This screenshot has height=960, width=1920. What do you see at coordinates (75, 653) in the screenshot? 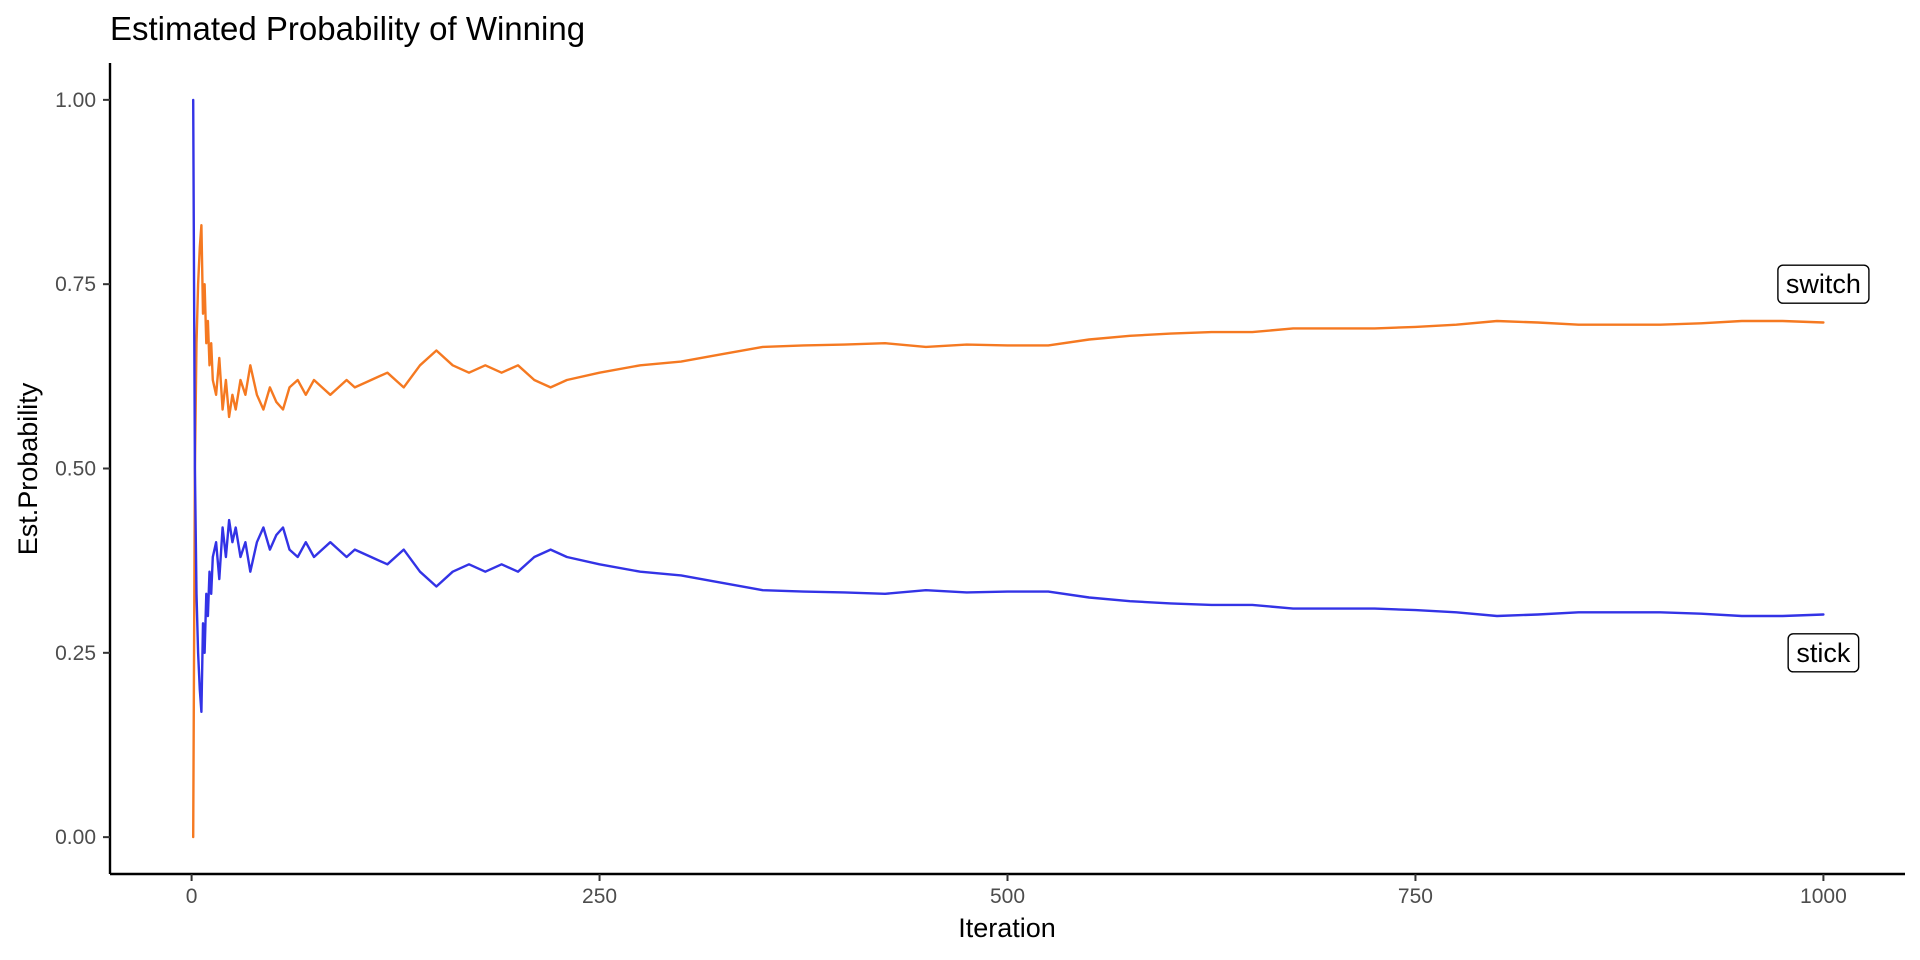
I see `y-tick-label: 0.25` at bounding box center [75, 653].